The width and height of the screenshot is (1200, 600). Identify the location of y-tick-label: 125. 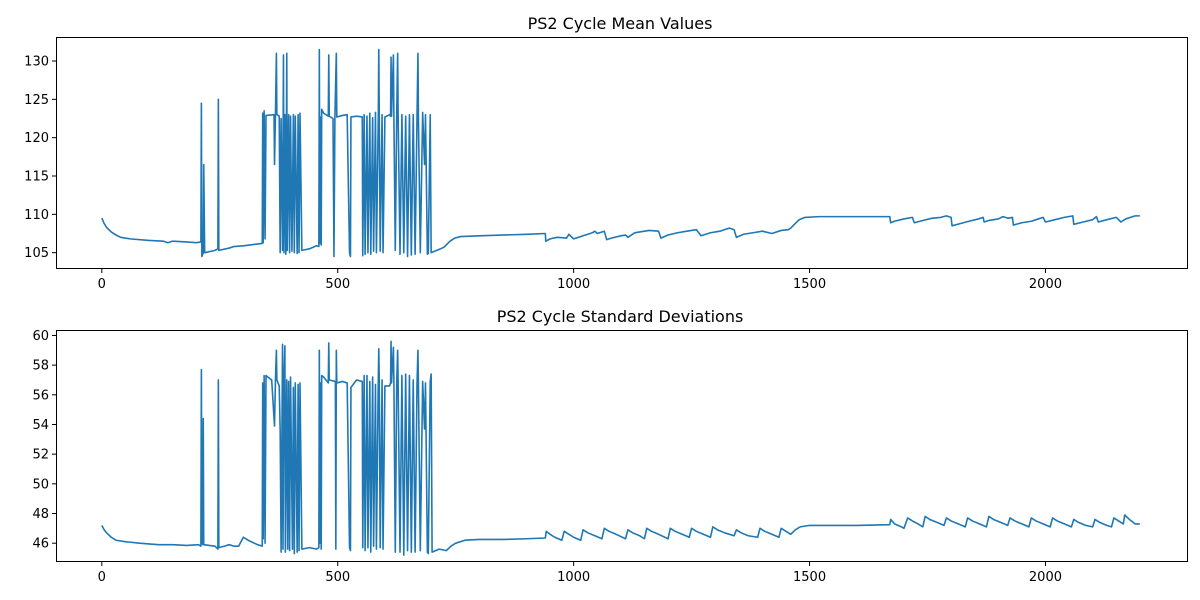
(36, 100).